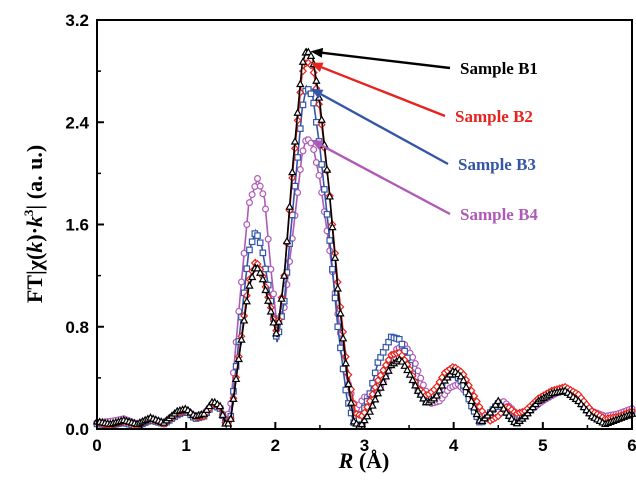  What do you see at coordinates (497, 164) in the screenshot?
I see `annotation-label: Sample B3` at bounding box center [497, 164].